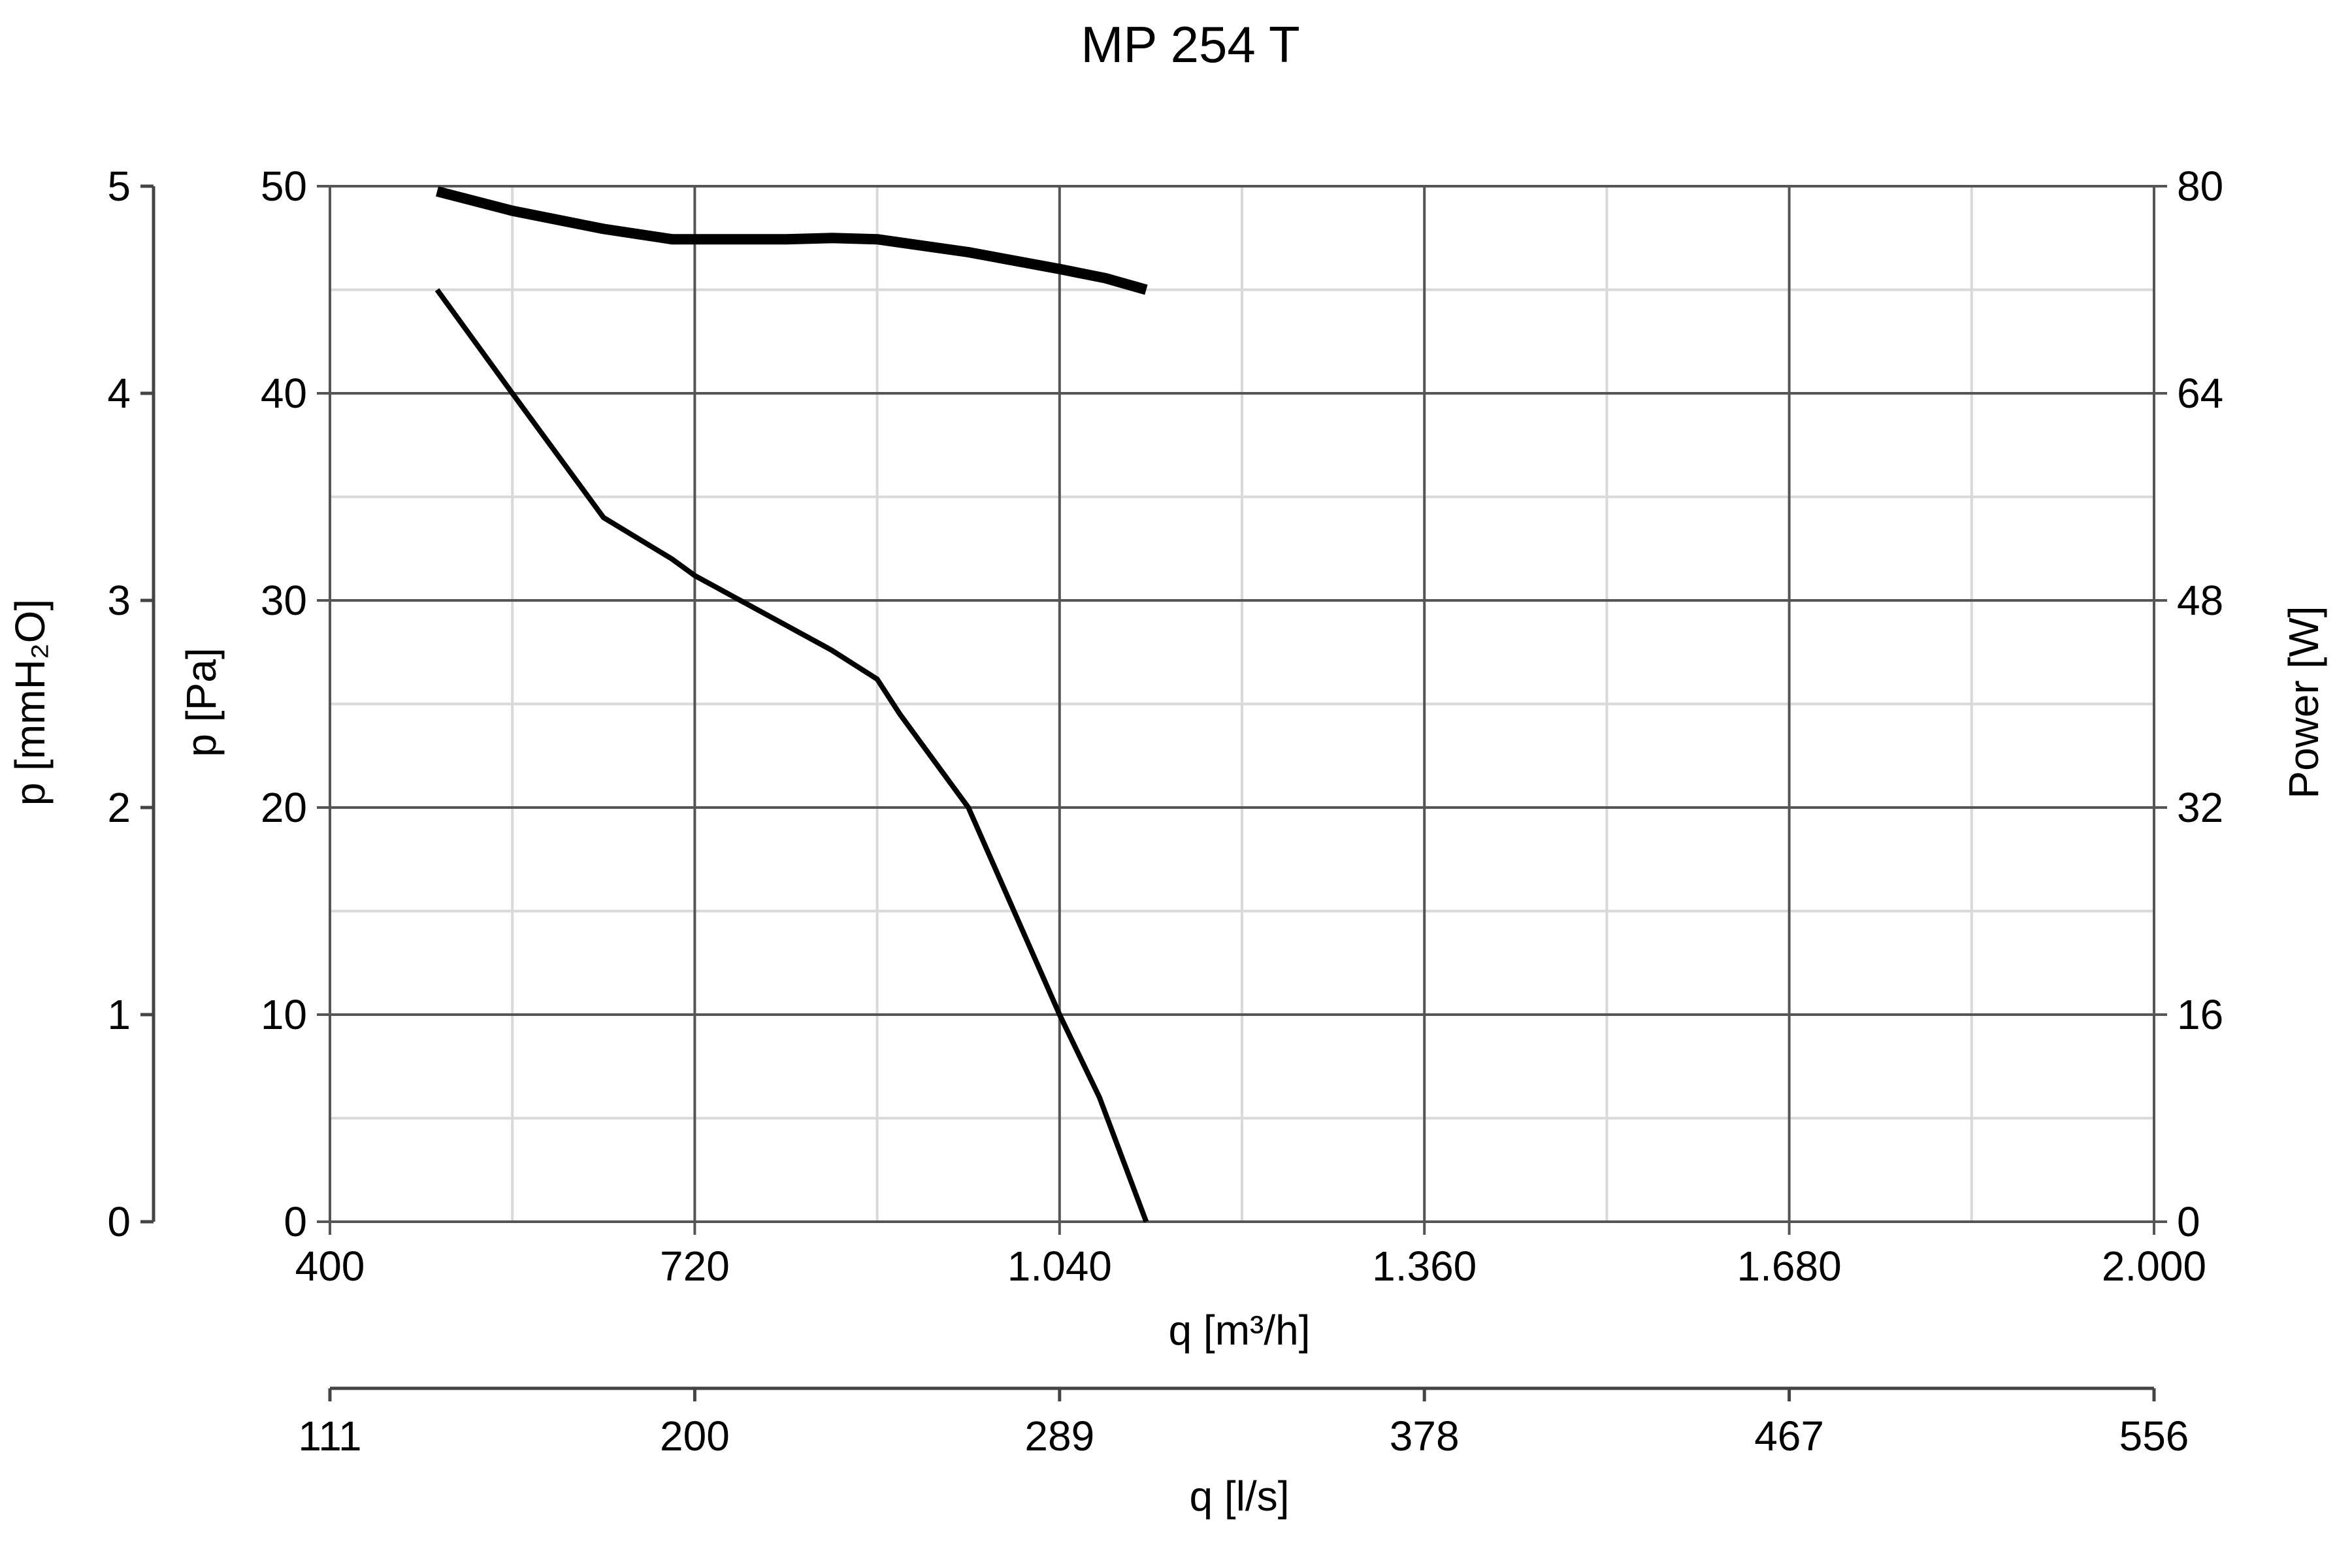 The height and width of the screenshot is (1568, 2352). What do you see at coordinates (1240, 1496) in the screenshot?
I see `x-axis-secondary-label: q [l/s]` at bounding box center [1240, 1496].